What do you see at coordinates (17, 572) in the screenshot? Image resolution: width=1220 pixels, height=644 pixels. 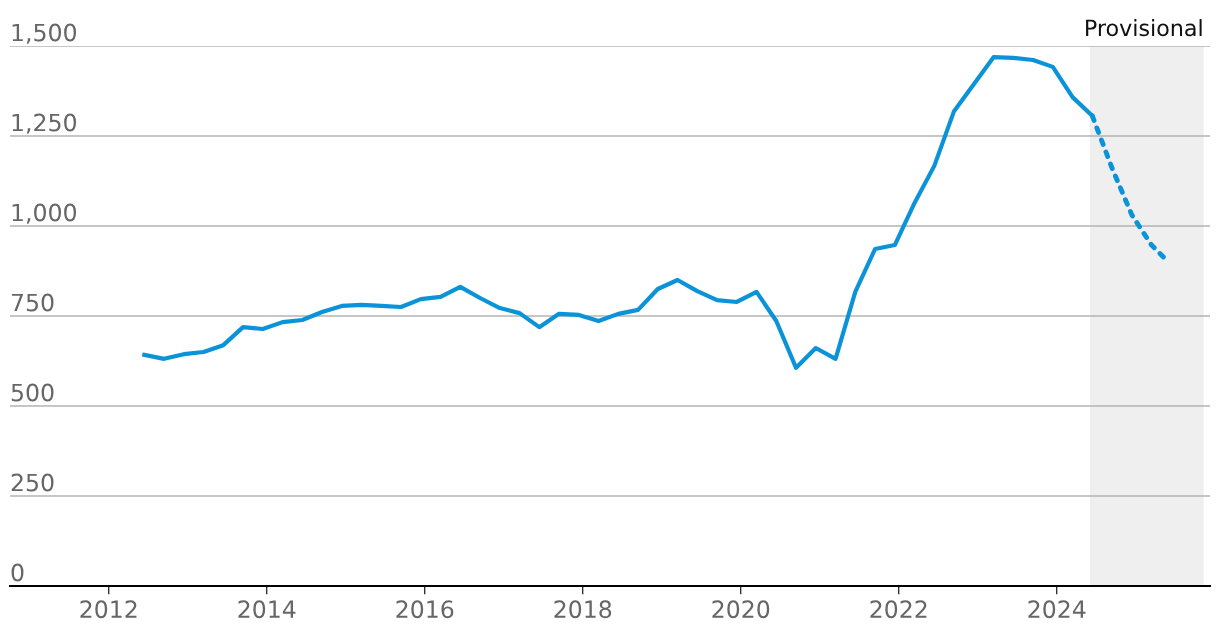 I see `y-tick-label: 0` at bounding box center [17, 572].